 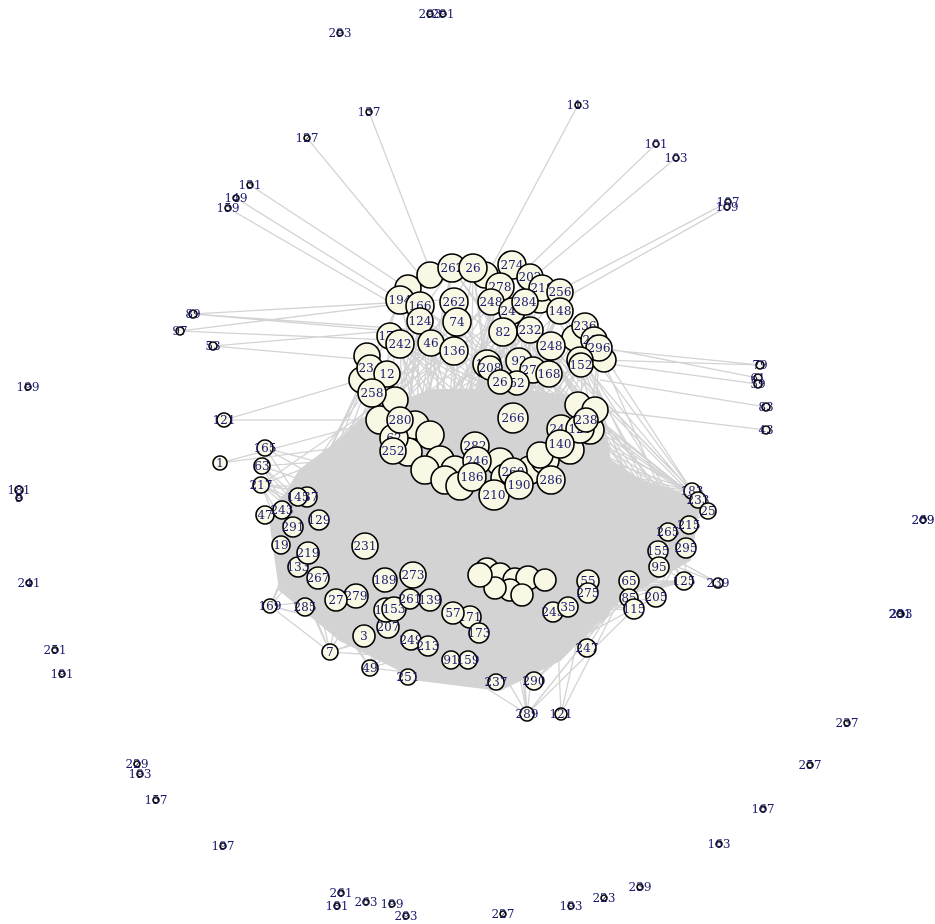 What do you see at coordinates (223, 846) in the screenshot?
I see `node-a35: 197` at bounding box center [223, 846].